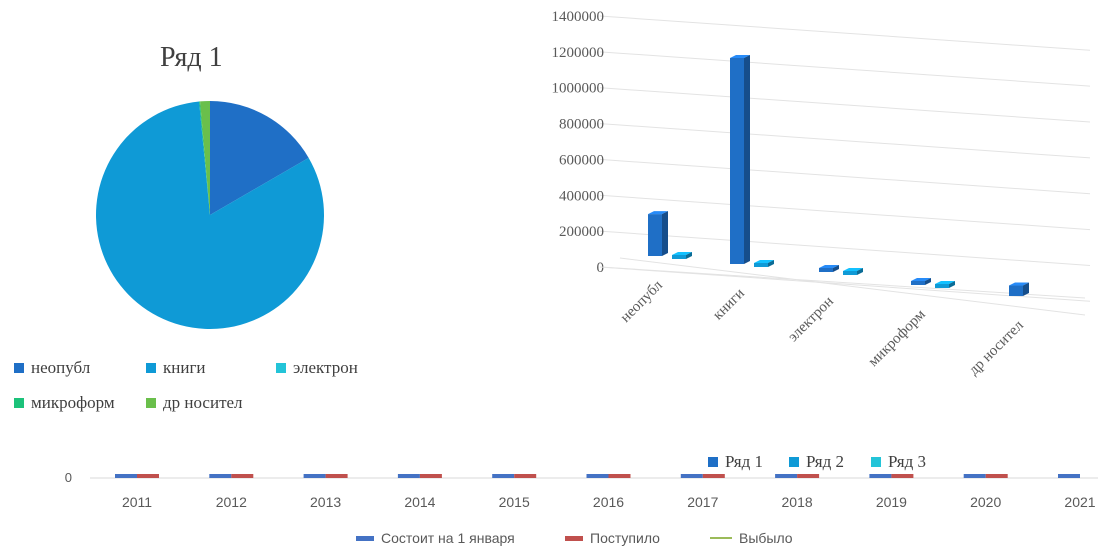 This screenshot has height=547, width=1103. Describe the element at coordinates (702, 502) in the screenshot. I see `year-x-tick-label: 2017` at that location.